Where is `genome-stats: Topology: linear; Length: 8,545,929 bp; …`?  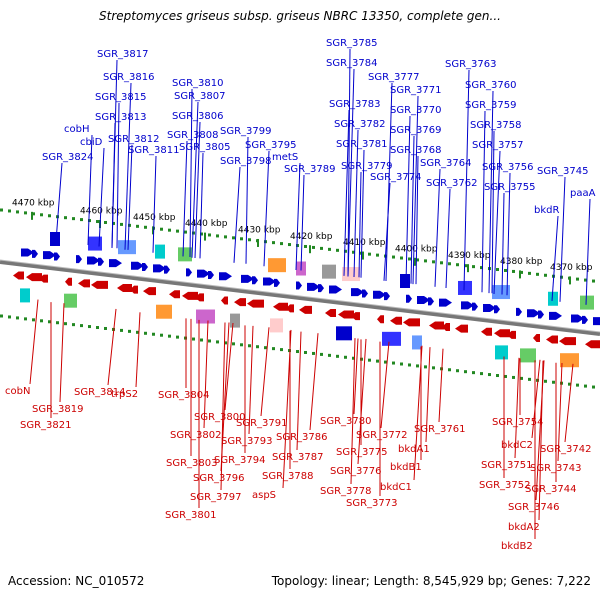 genome-stats: Topology: linear; Length: 8,545,929 bp; … is located at coordinates (431, 581).